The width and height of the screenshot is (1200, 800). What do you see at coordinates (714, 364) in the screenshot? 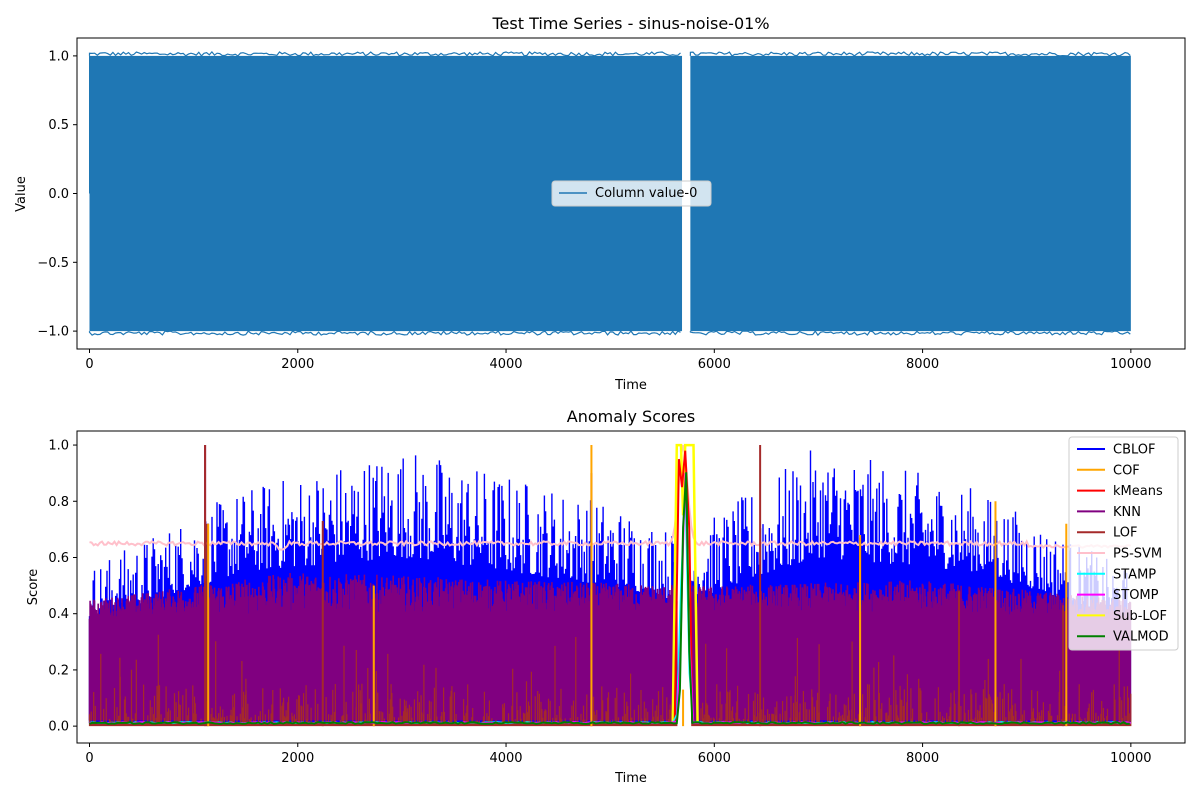
I see `time-series-x-tick-label: 6000` at bounding box center [714, 364].